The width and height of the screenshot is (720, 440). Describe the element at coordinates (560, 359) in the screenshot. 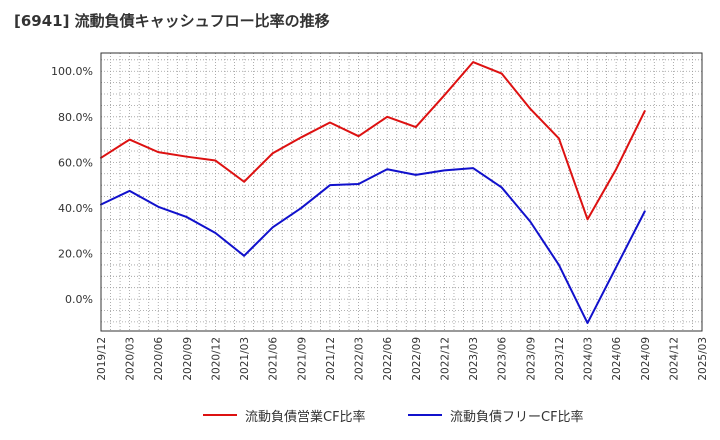

I see `x-tick-label: 2023/12` at that location.